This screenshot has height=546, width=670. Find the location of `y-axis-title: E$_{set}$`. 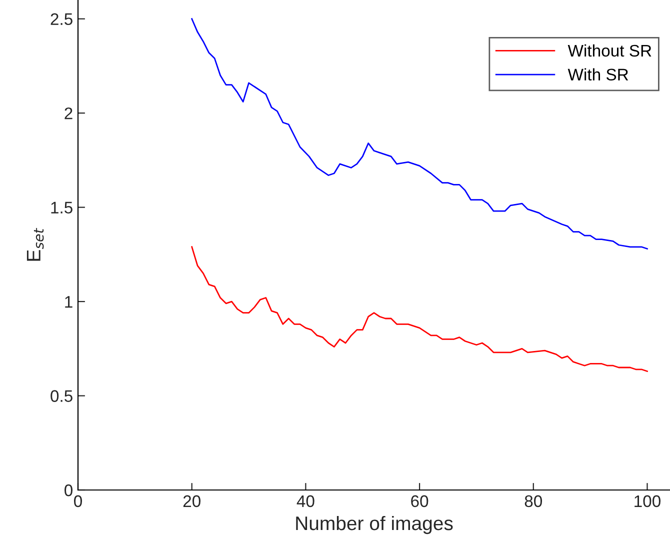

y-axis-title: E$_{set}$ is located at coordinates (35, 244).